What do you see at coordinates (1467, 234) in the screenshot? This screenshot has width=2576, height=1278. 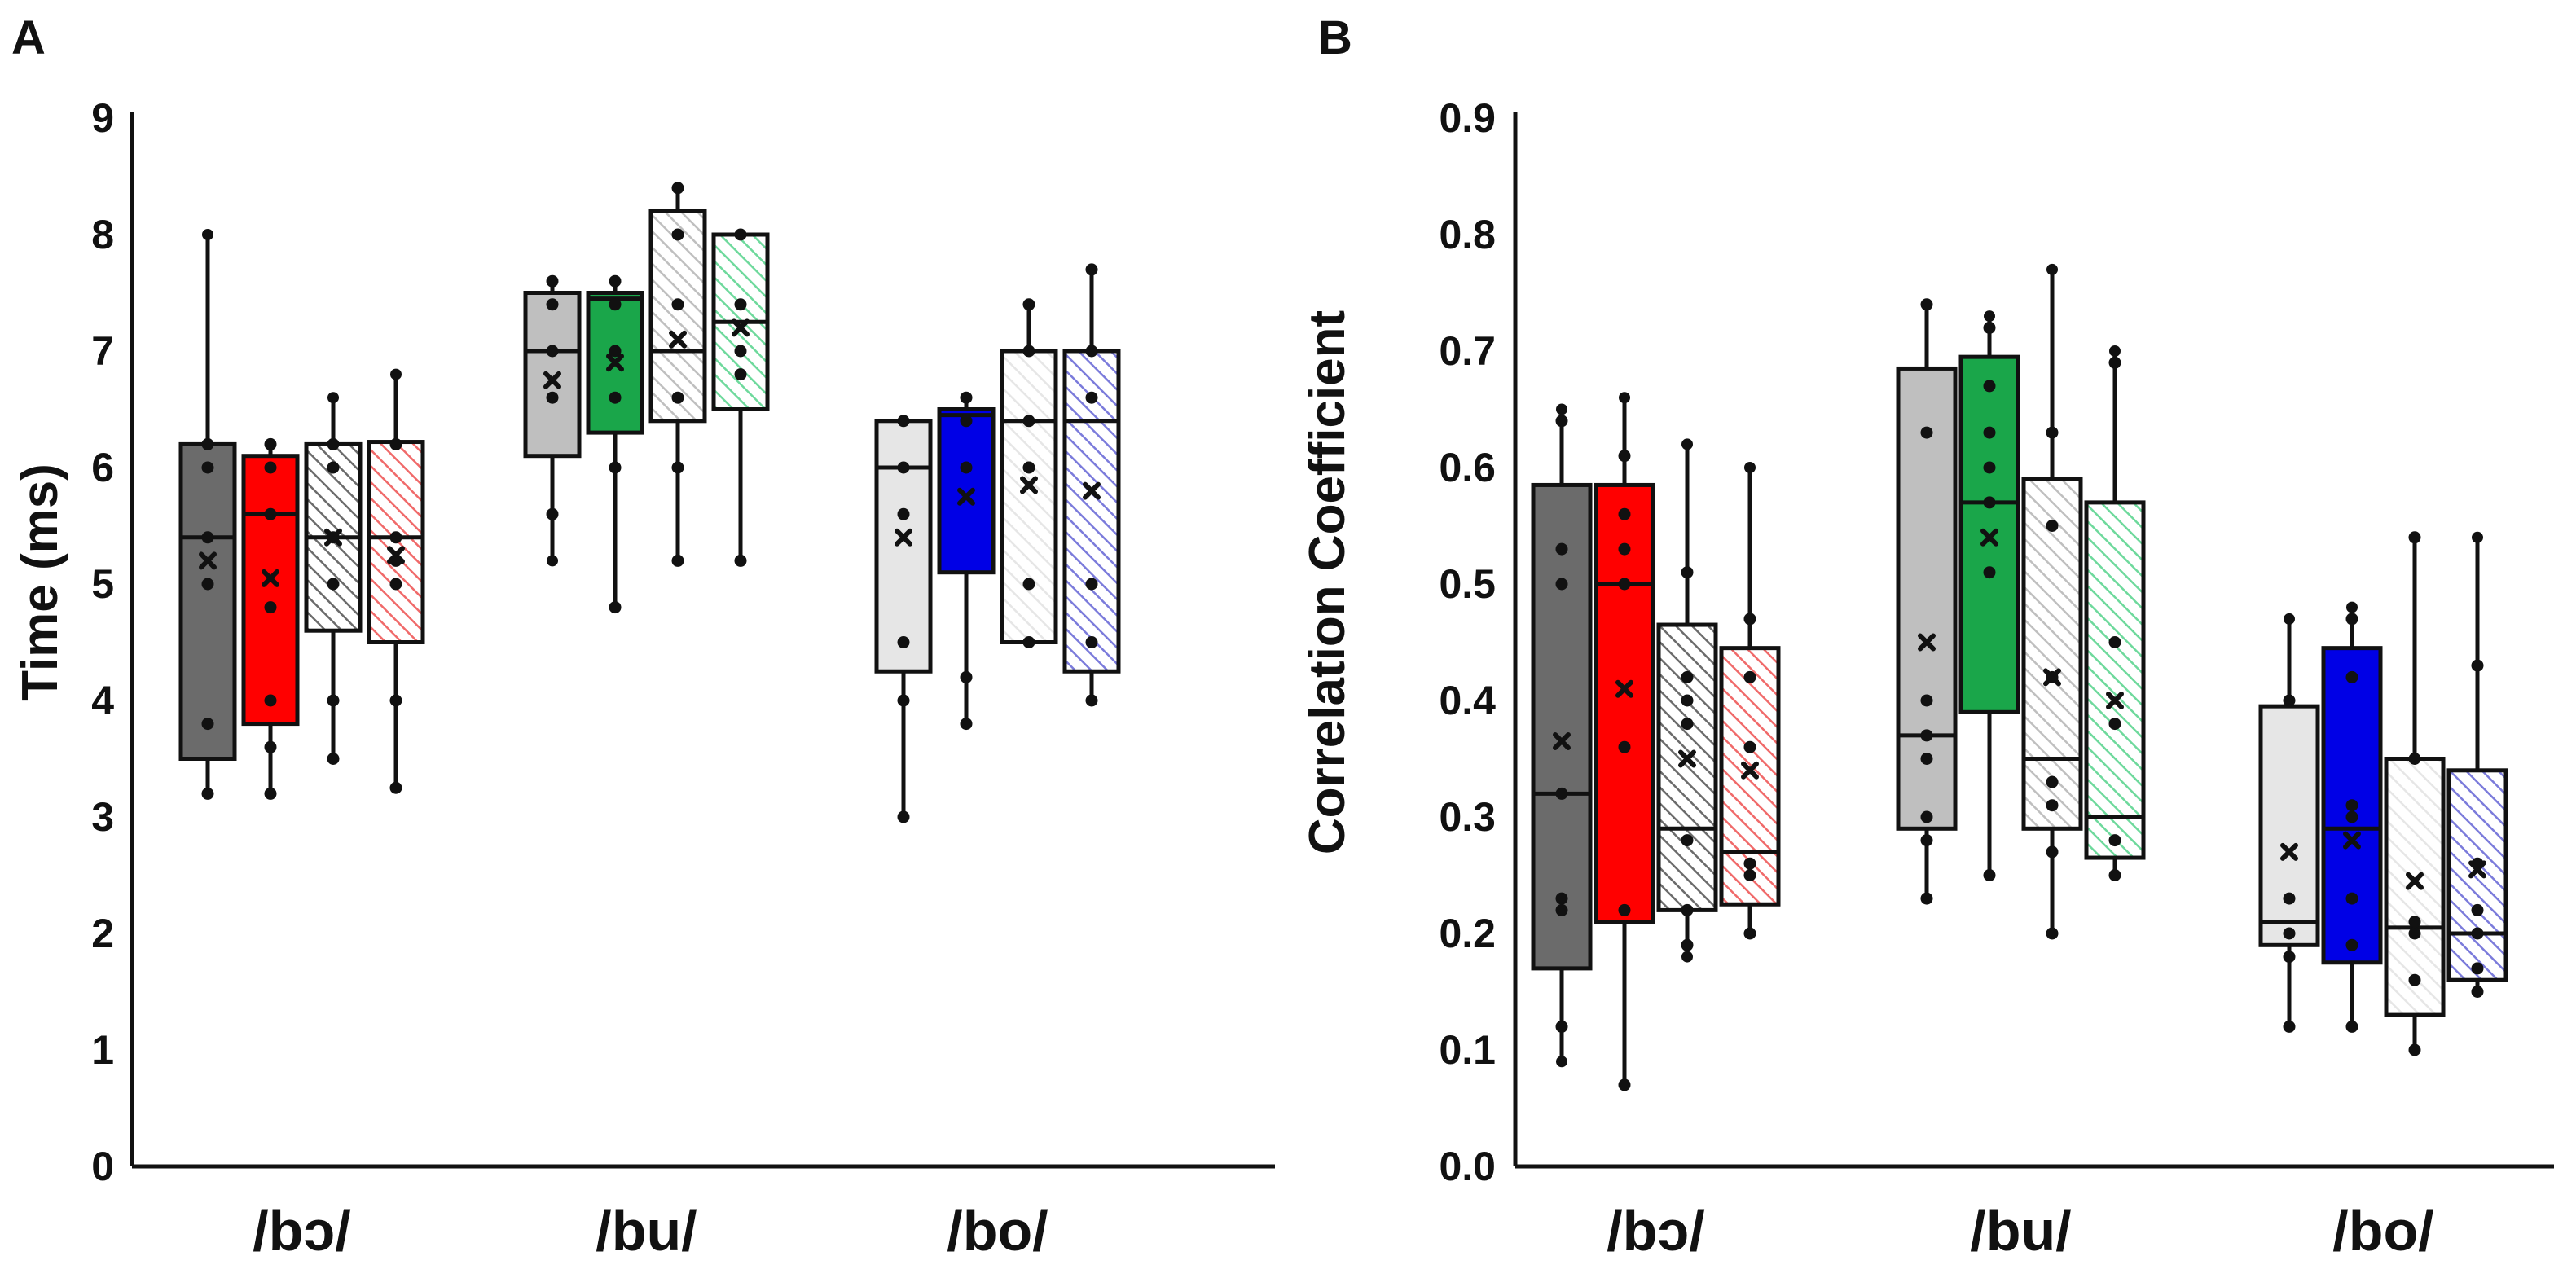 I see `y-tick-label: 0.8` at bounding box center [1467, 234].